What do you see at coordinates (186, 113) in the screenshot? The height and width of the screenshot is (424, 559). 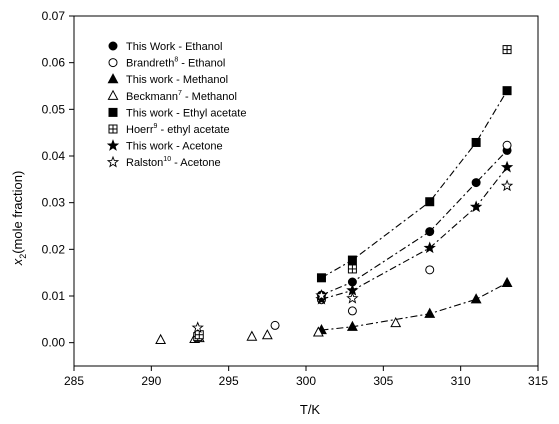 I see `legend-label-5: This work - Ethyl acetate` at bounding box center [186, 113].